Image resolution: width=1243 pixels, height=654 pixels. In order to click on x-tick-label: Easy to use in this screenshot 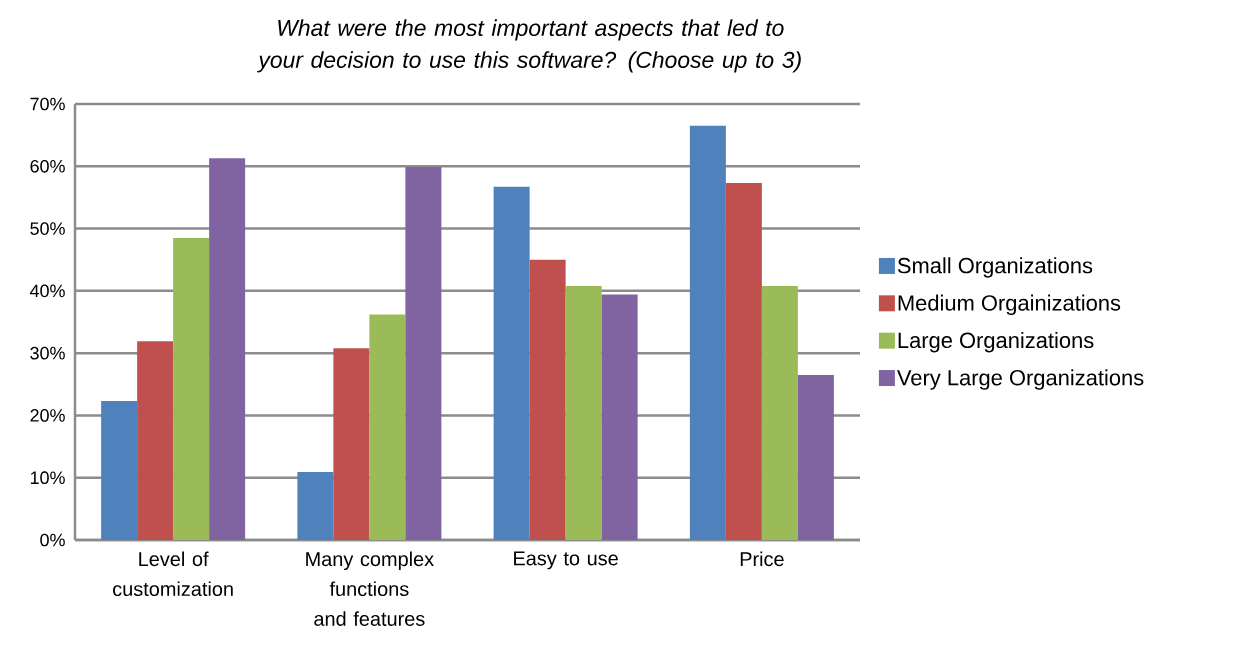, I will do `click(566, 560)`.